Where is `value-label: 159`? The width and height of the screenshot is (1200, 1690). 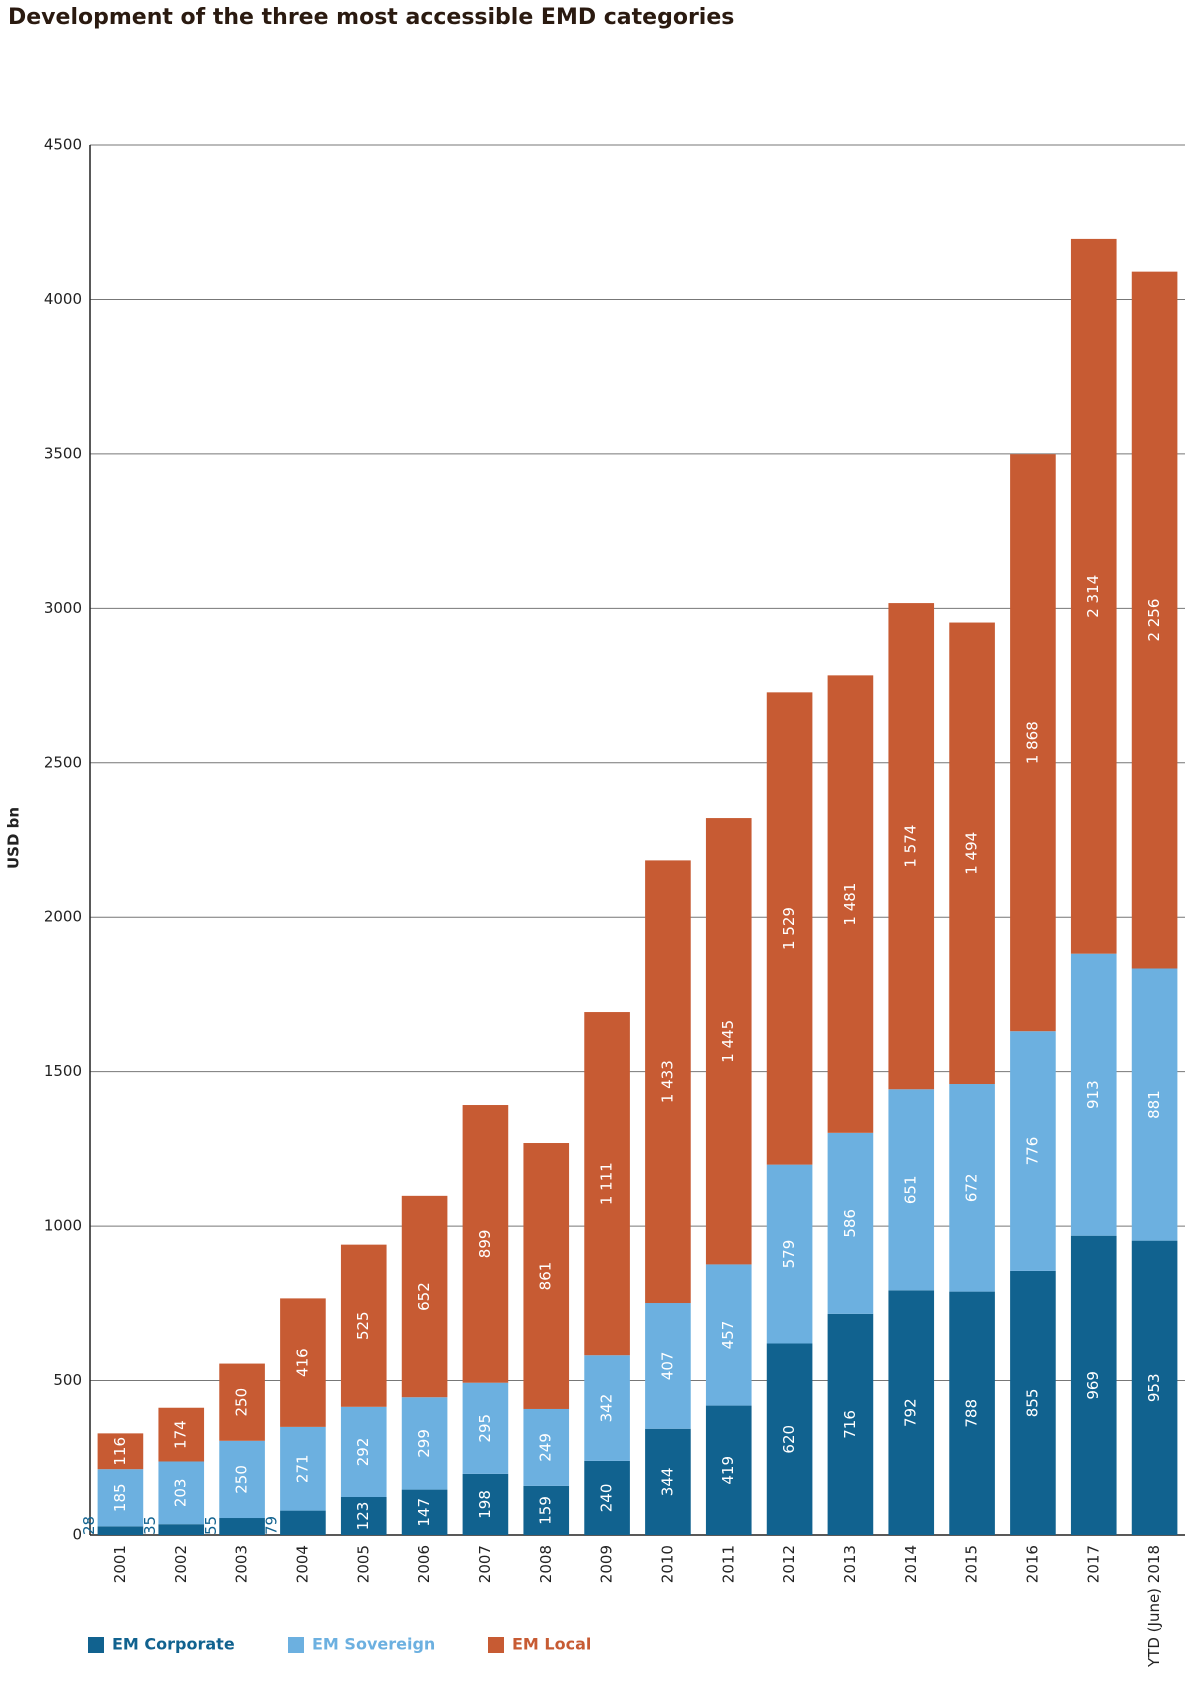
value-label: 159 is located at coordinates (546, 1510).